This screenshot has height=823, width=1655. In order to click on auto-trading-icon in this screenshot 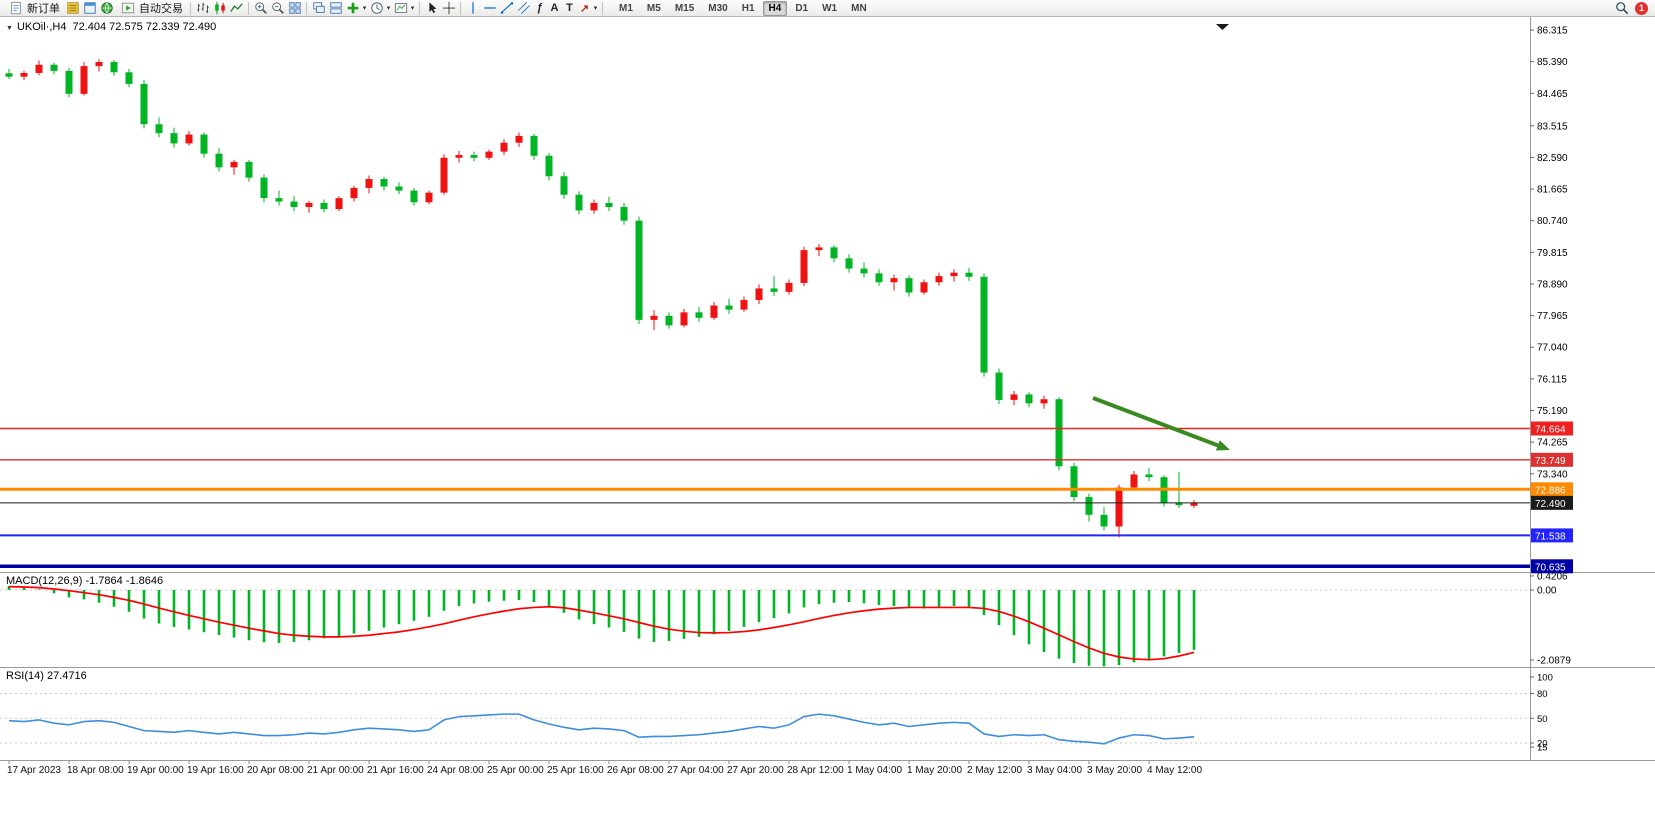, I will do `click(127, 8)`.